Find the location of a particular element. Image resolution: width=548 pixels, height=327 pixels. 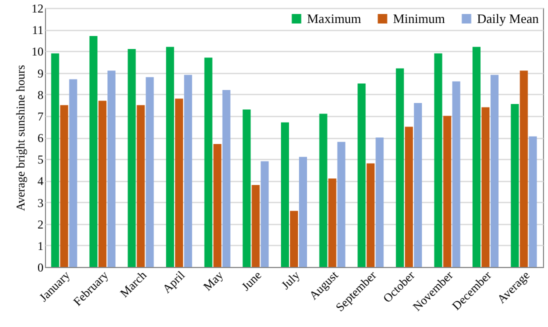

y-tick-label: 12 is located at coordinates (38, 9).